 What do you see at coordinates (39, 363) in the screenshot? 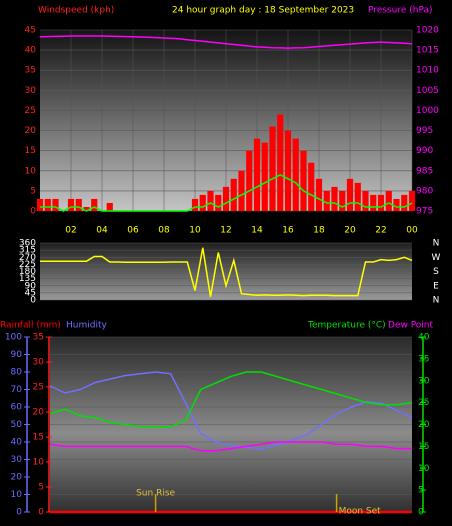
I see `y3-tick-label: 30` at bounding box center [39, 363].